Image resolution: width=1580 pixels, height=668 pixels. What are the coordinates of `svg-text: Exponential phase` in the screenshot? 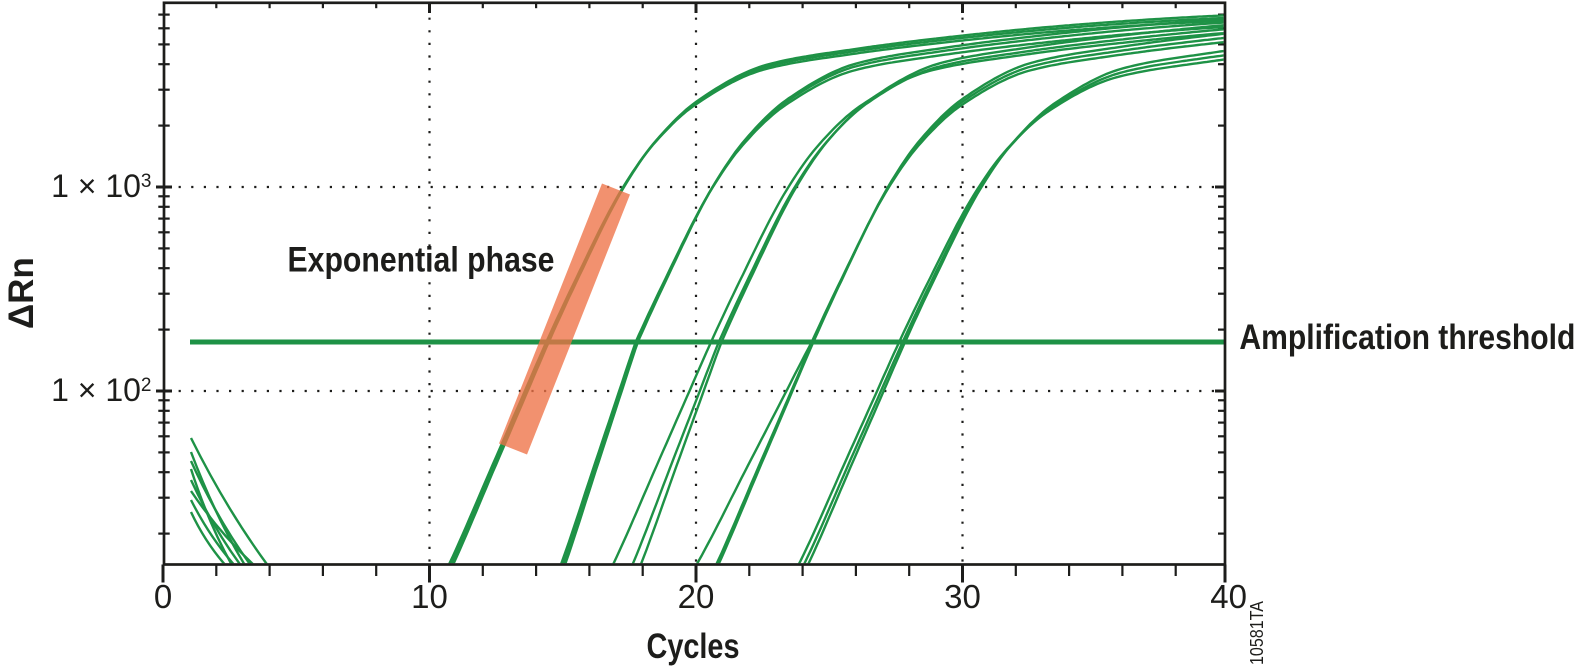 It's located at (421, 260).